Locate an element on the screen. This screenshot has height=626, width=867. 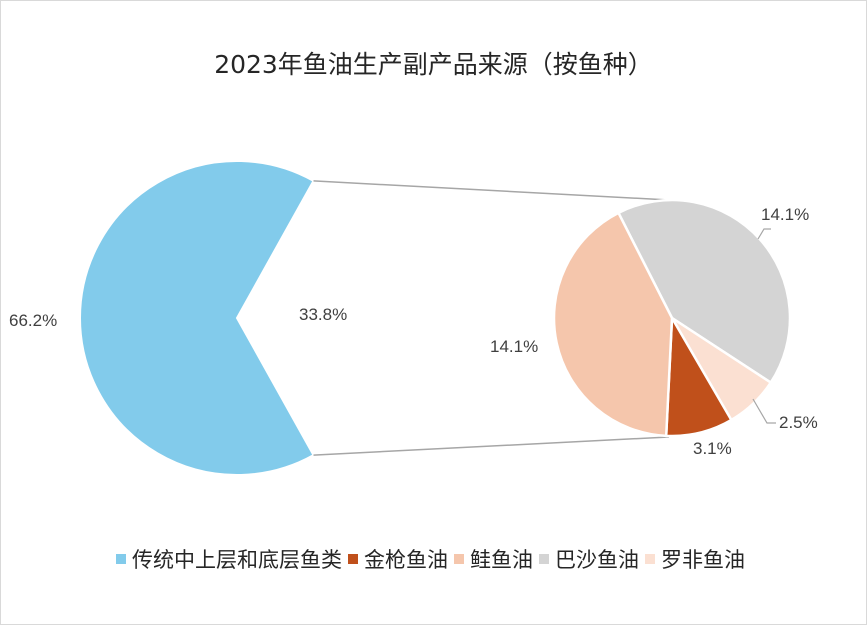
connector-line-bottom is located at coordinates (491, 446).